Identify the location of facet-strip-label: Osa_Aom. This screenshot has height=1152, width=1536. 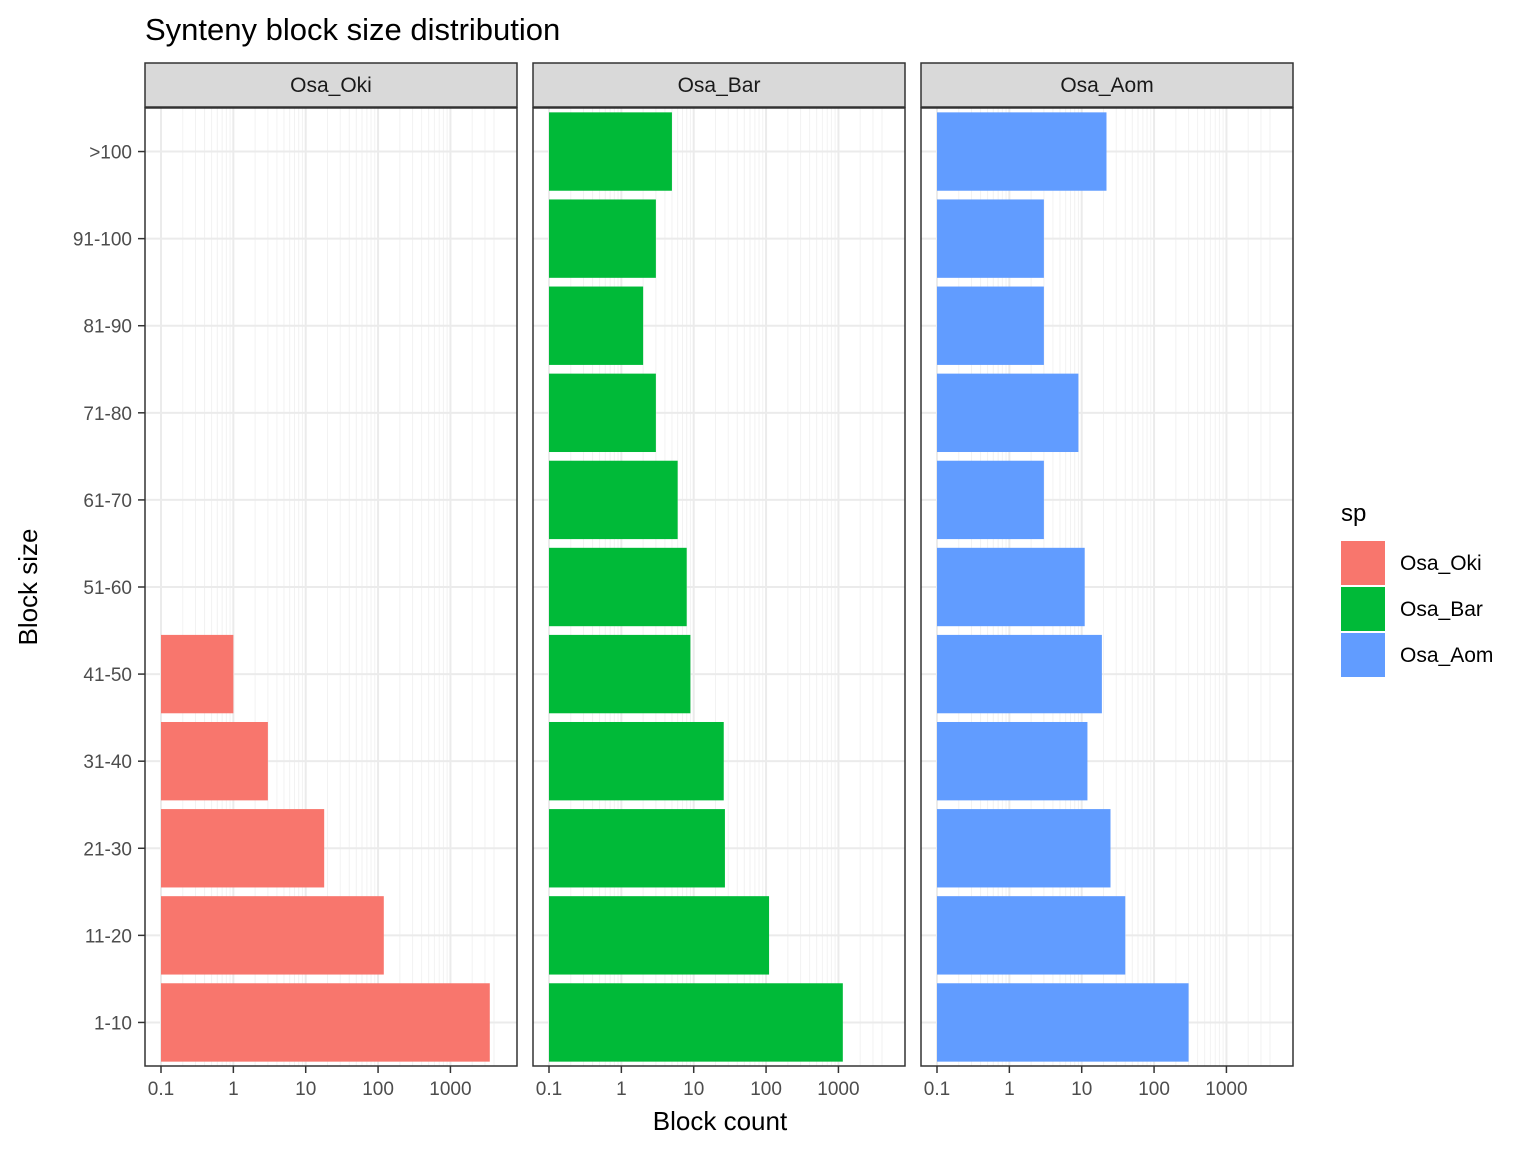
(1106, 85).